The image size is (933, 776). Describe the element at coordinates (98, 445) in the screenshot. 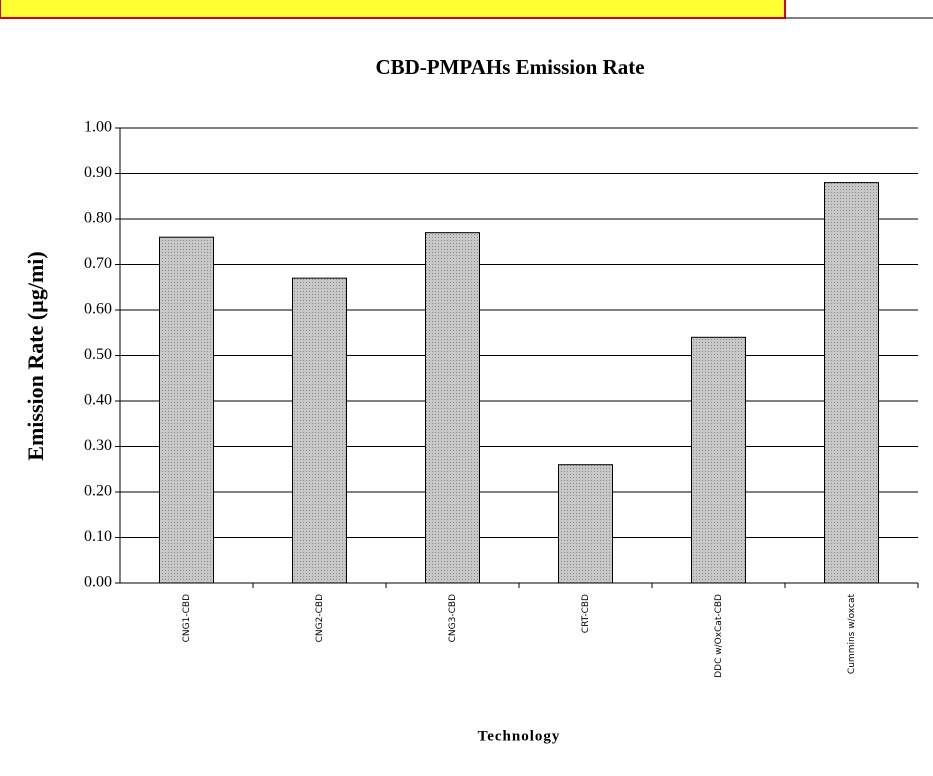

I see `y-tick-label: 0.30` at that location.